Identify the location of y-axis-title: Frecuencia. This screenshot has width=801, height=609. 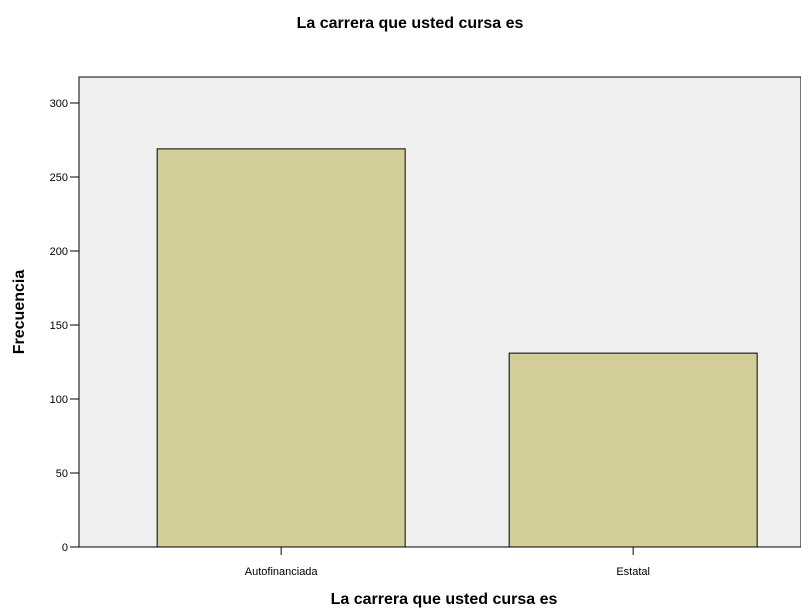
(19, 312).